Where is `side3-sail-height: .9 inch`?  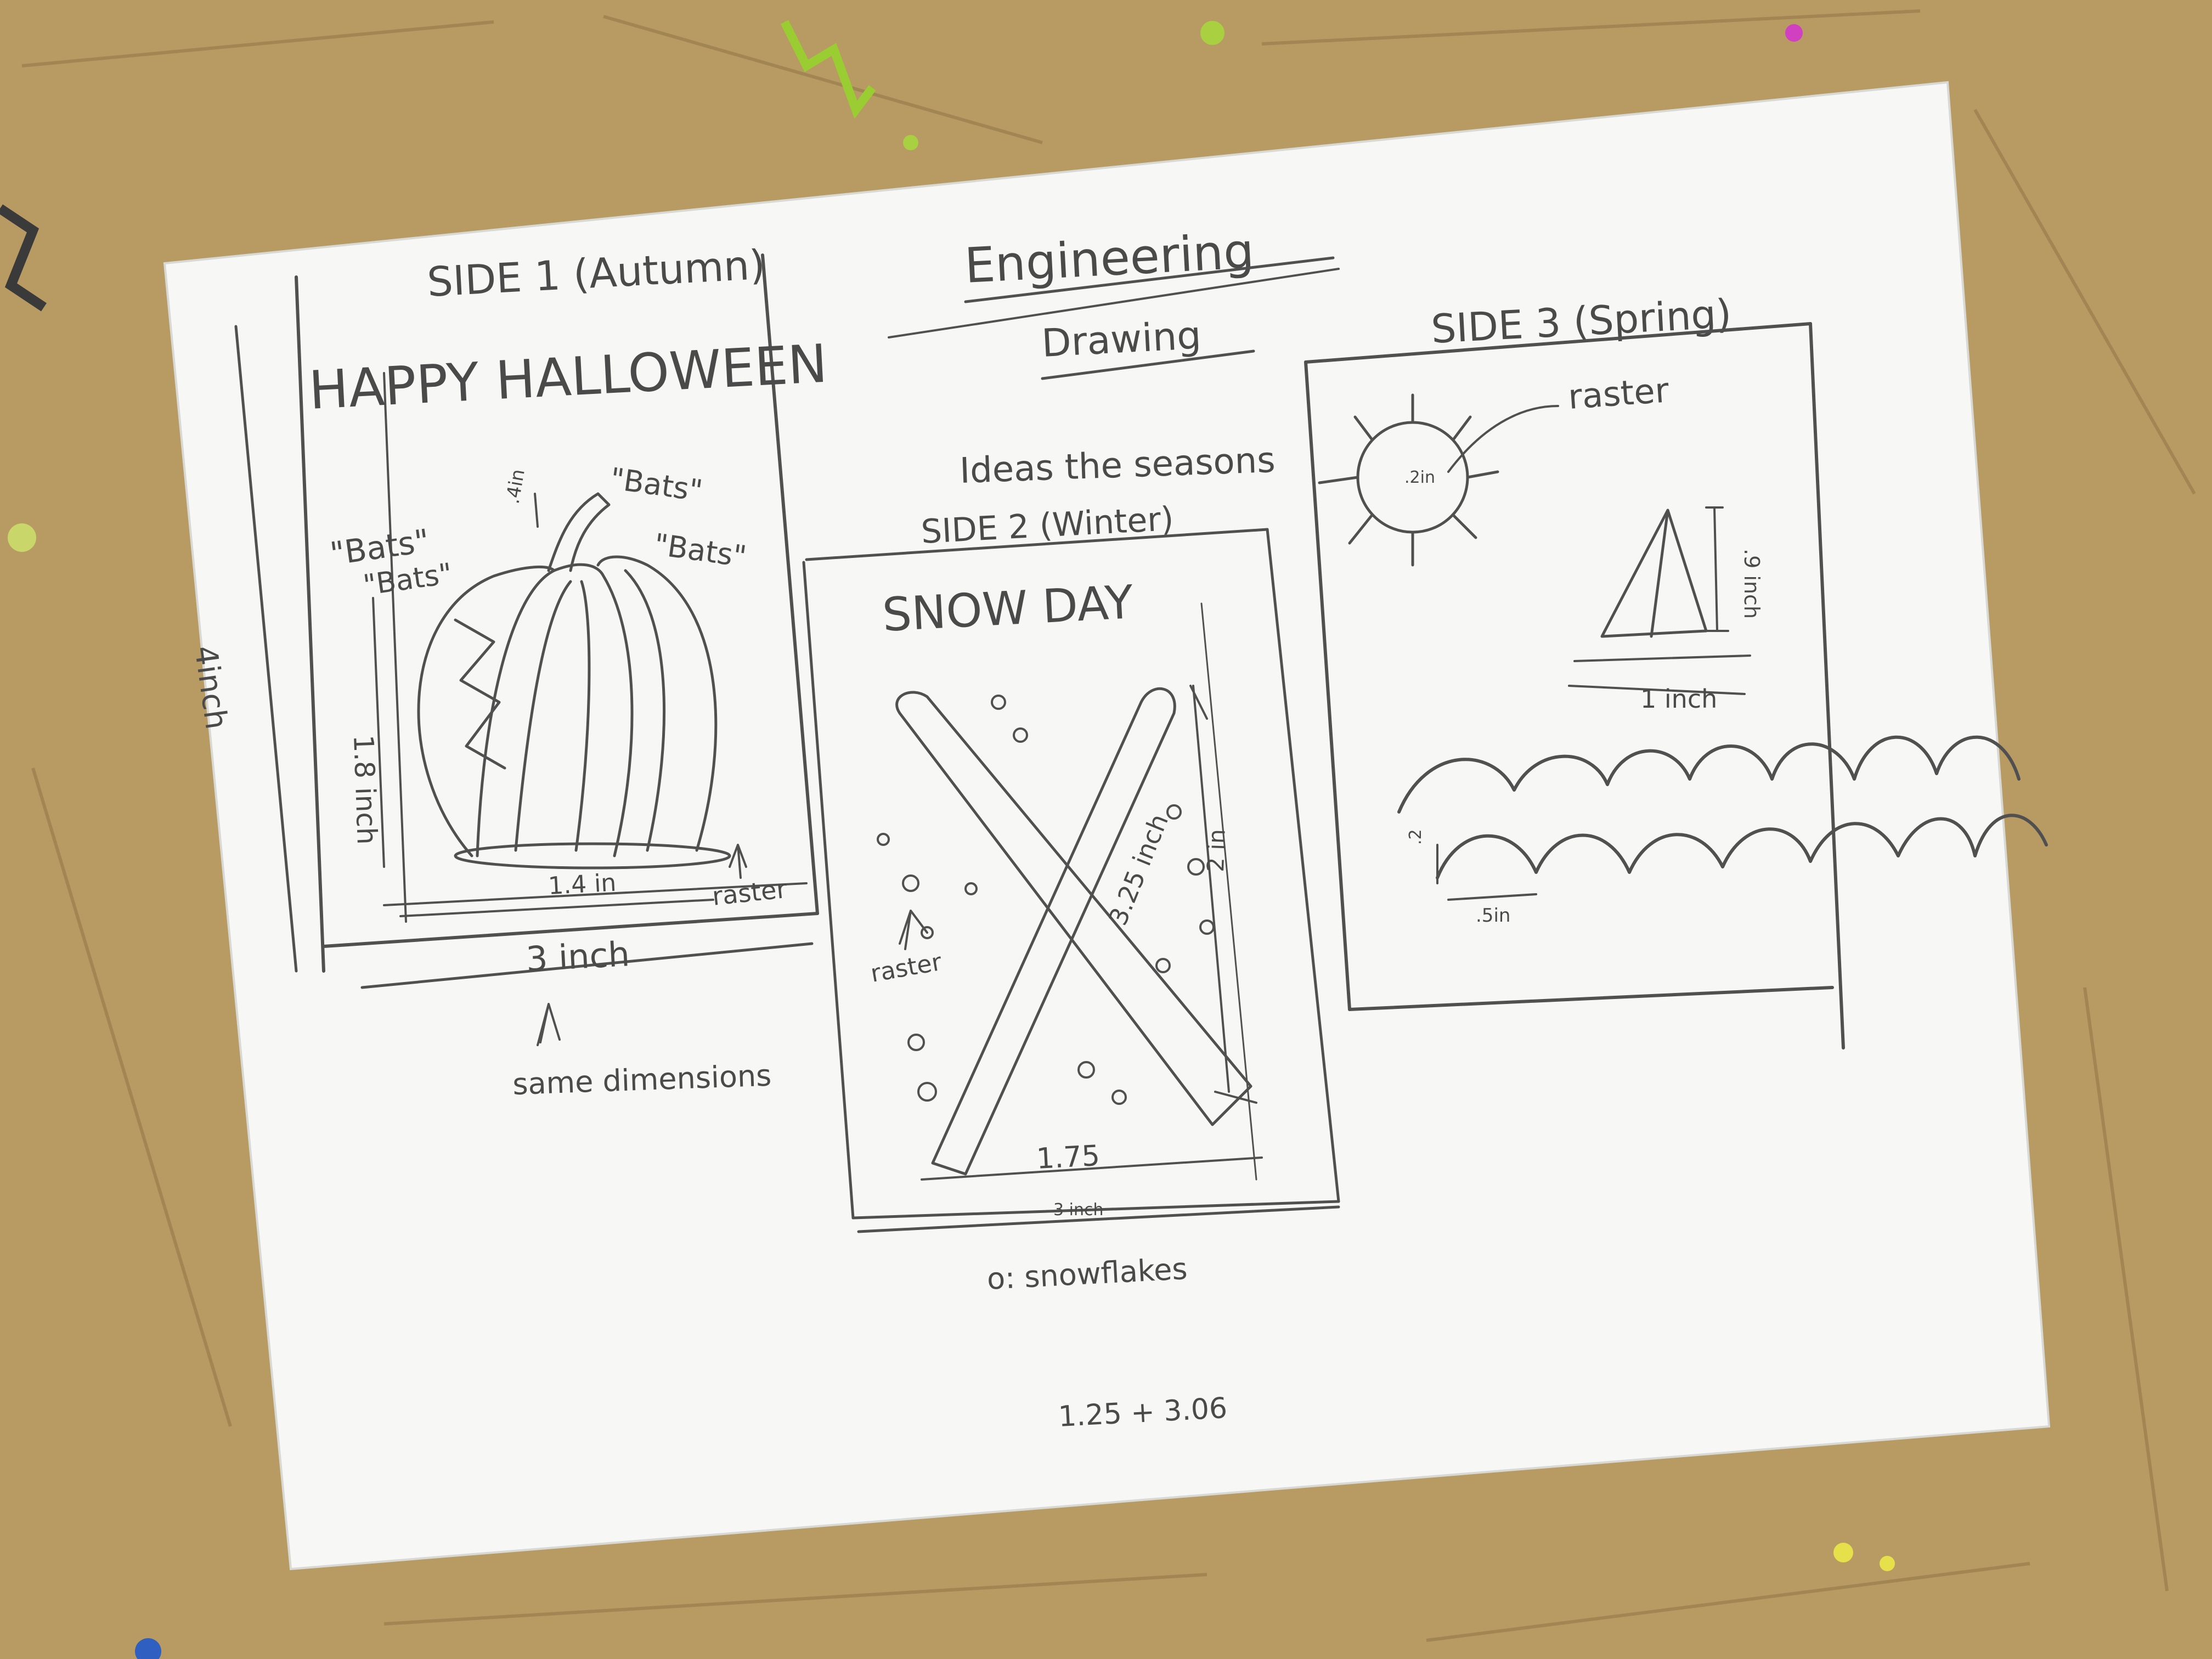 side3-sail-height: .9 inch is located at coordinates (1752, 584).